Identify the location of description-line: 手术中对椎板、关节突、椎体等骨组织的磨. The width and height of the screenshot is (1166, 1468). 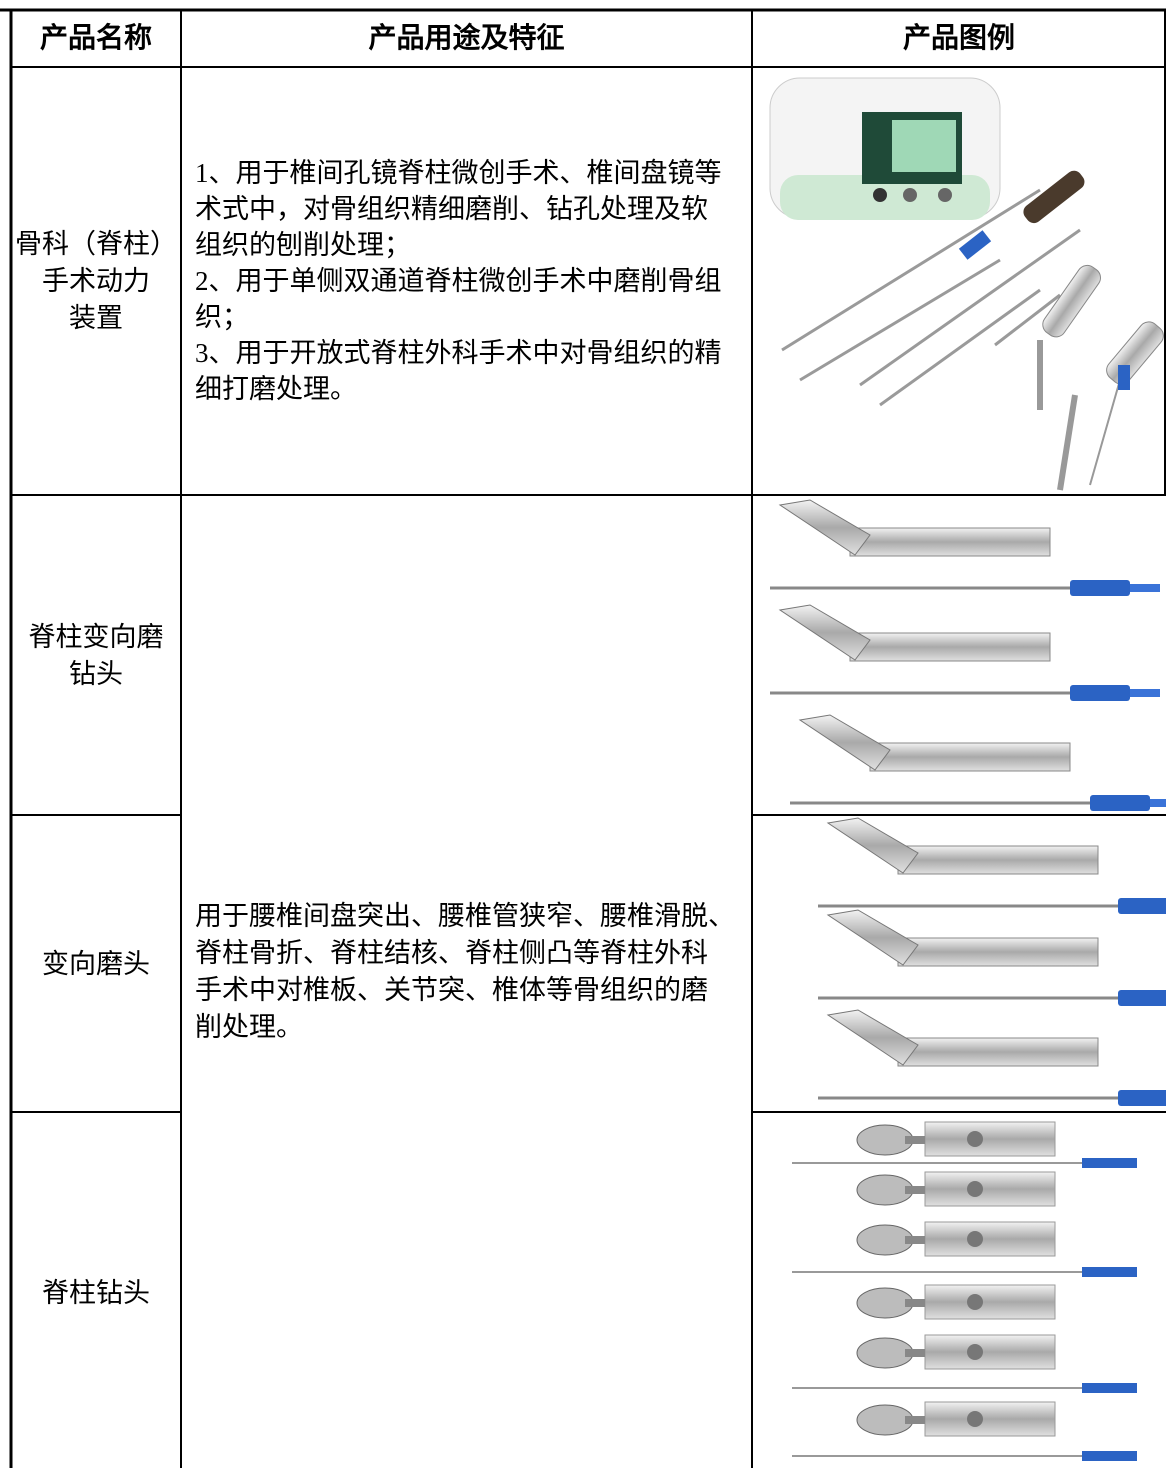
(451, 990).